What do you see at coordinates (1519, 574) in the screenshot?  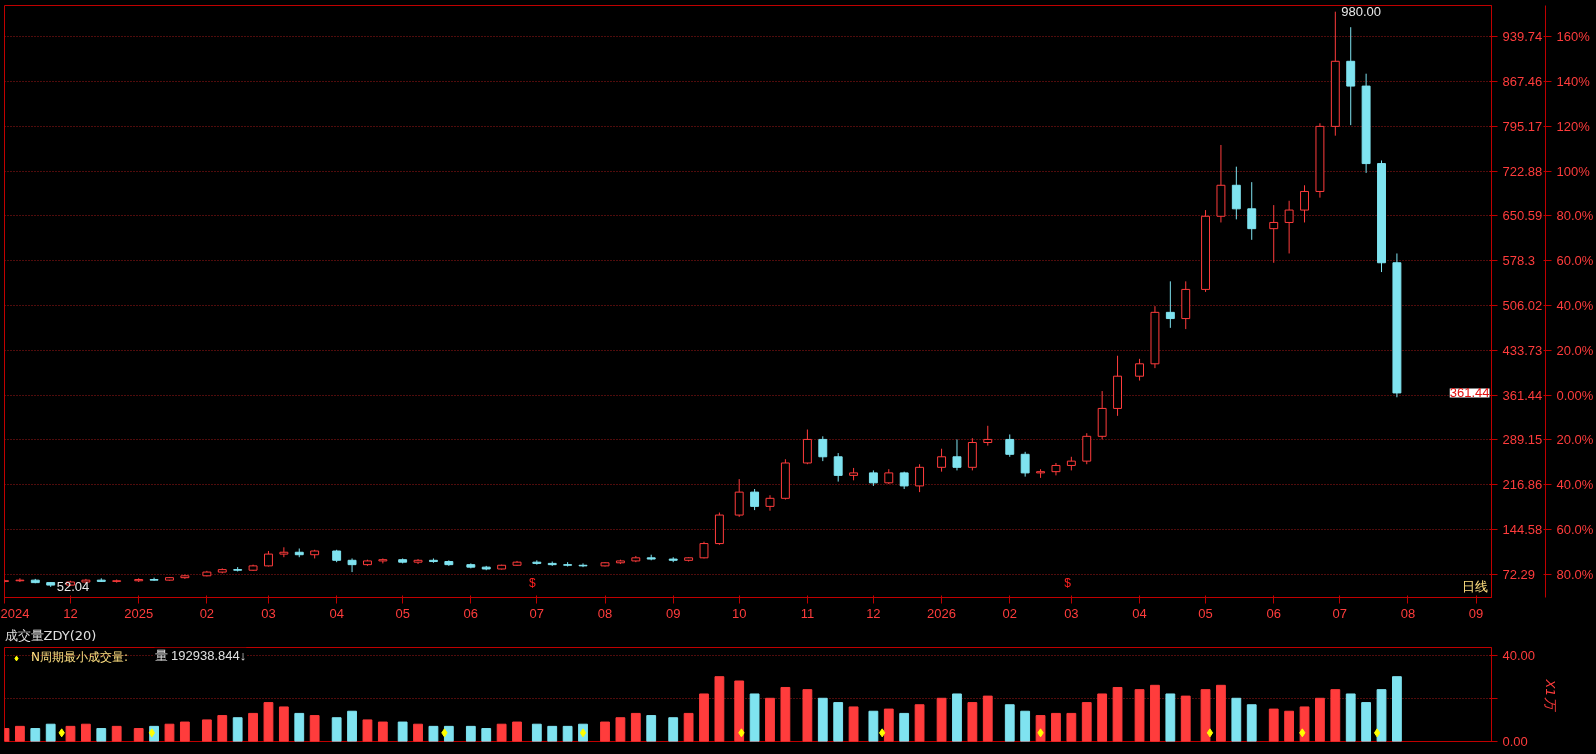 I see `y-tick-label: 72.29` at bounding box center [1519, 574].